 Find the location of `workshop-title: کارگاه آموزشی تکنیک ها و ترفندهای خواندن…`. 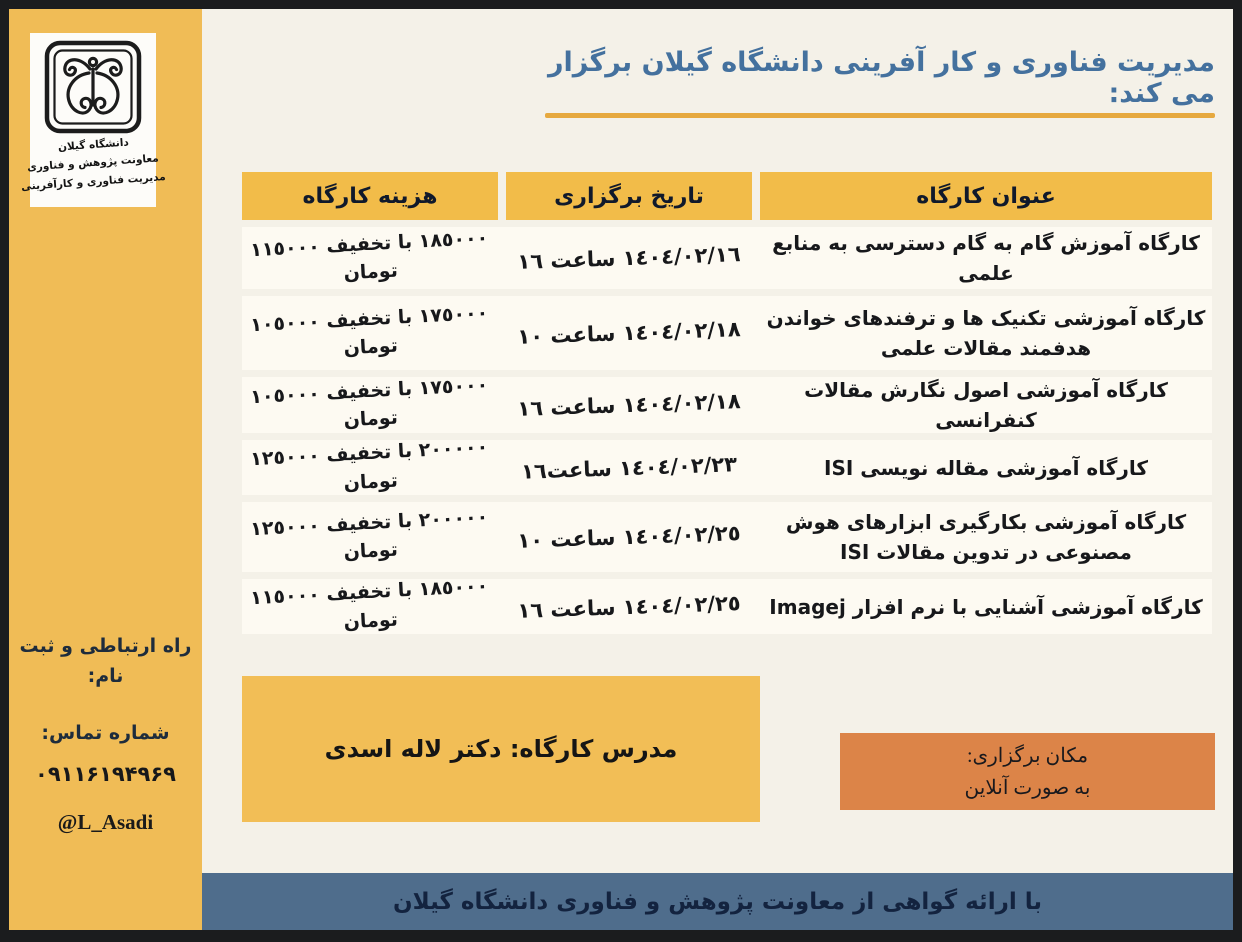

workshop-title: کارگاه آموزشی تکنیک ها و ترفندهای خواندن… is located at coordinates (986, 333).